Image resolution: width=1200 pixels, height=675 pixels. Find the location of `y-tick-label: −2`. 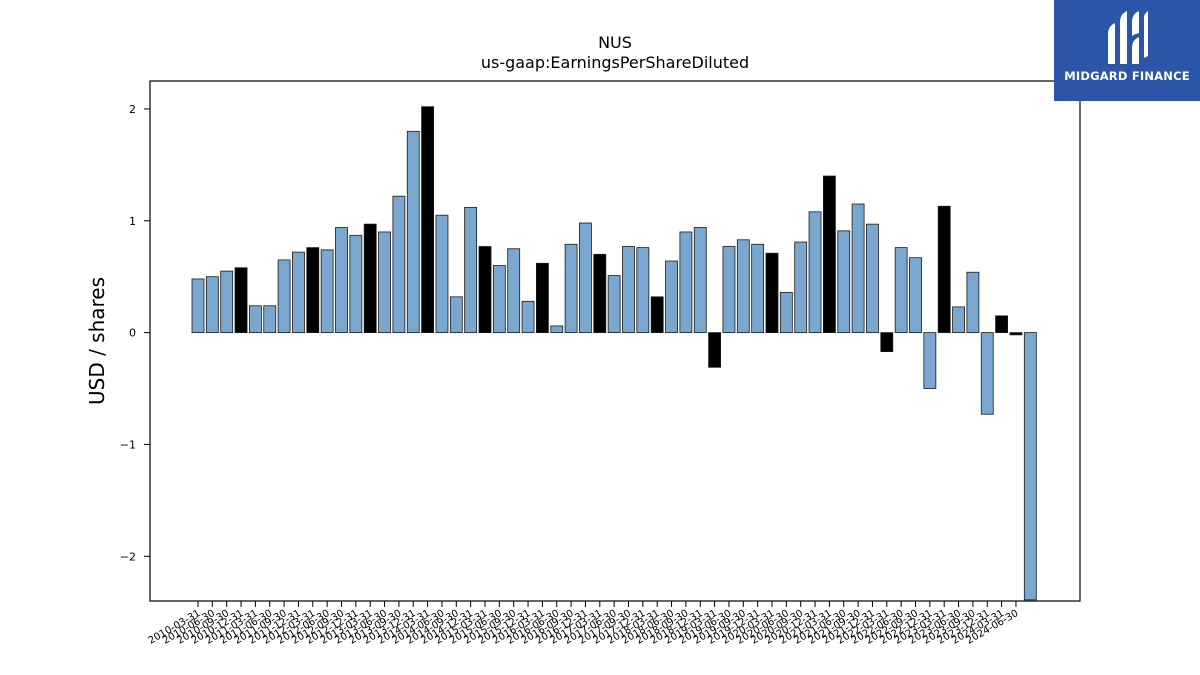

y-tick-label: −2 is located at coordinates (128, 556).